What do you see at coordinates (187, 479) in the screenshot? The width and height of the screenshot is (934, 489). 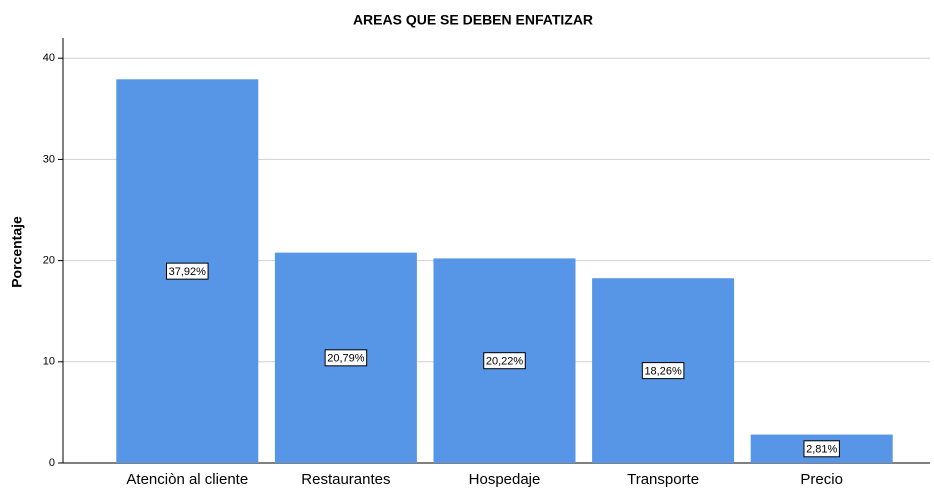 I see `x-tick-label: Atenciòn al cliente` at bounding box center [187, 479].